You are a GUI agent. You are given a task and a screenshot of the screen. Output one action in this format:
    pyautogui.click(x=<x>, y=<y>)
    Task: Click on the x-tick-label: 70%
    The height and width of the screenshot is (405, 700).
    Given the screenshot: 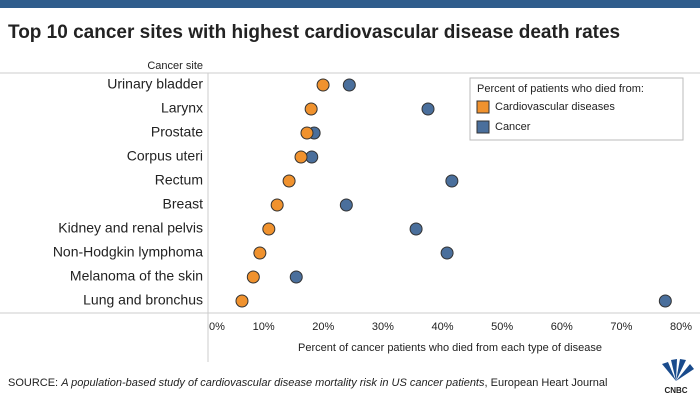 What is the action you would take?
    pyautogui.click(x=621, y=327)
    